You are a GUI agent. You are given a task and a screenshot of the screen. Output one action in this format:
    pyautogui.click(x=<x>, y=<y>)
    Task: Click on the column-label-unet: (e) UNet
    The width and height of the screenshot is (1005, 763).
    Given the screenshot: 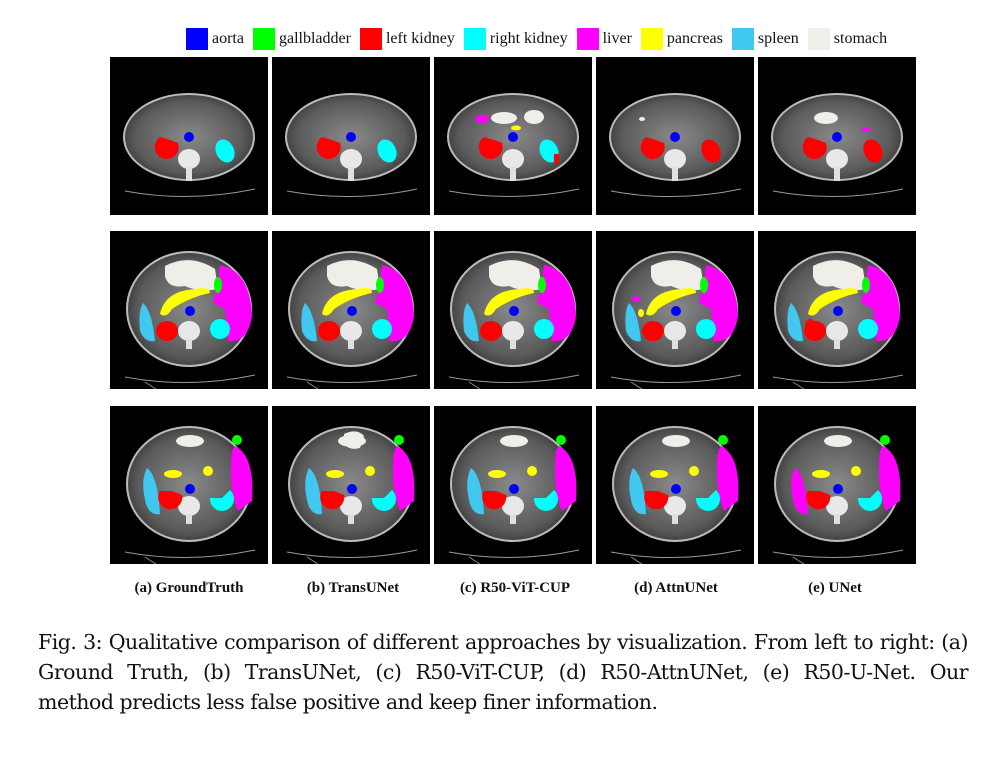 What is the action you would take?
    pyautogui.click(x=835, y=588)
    